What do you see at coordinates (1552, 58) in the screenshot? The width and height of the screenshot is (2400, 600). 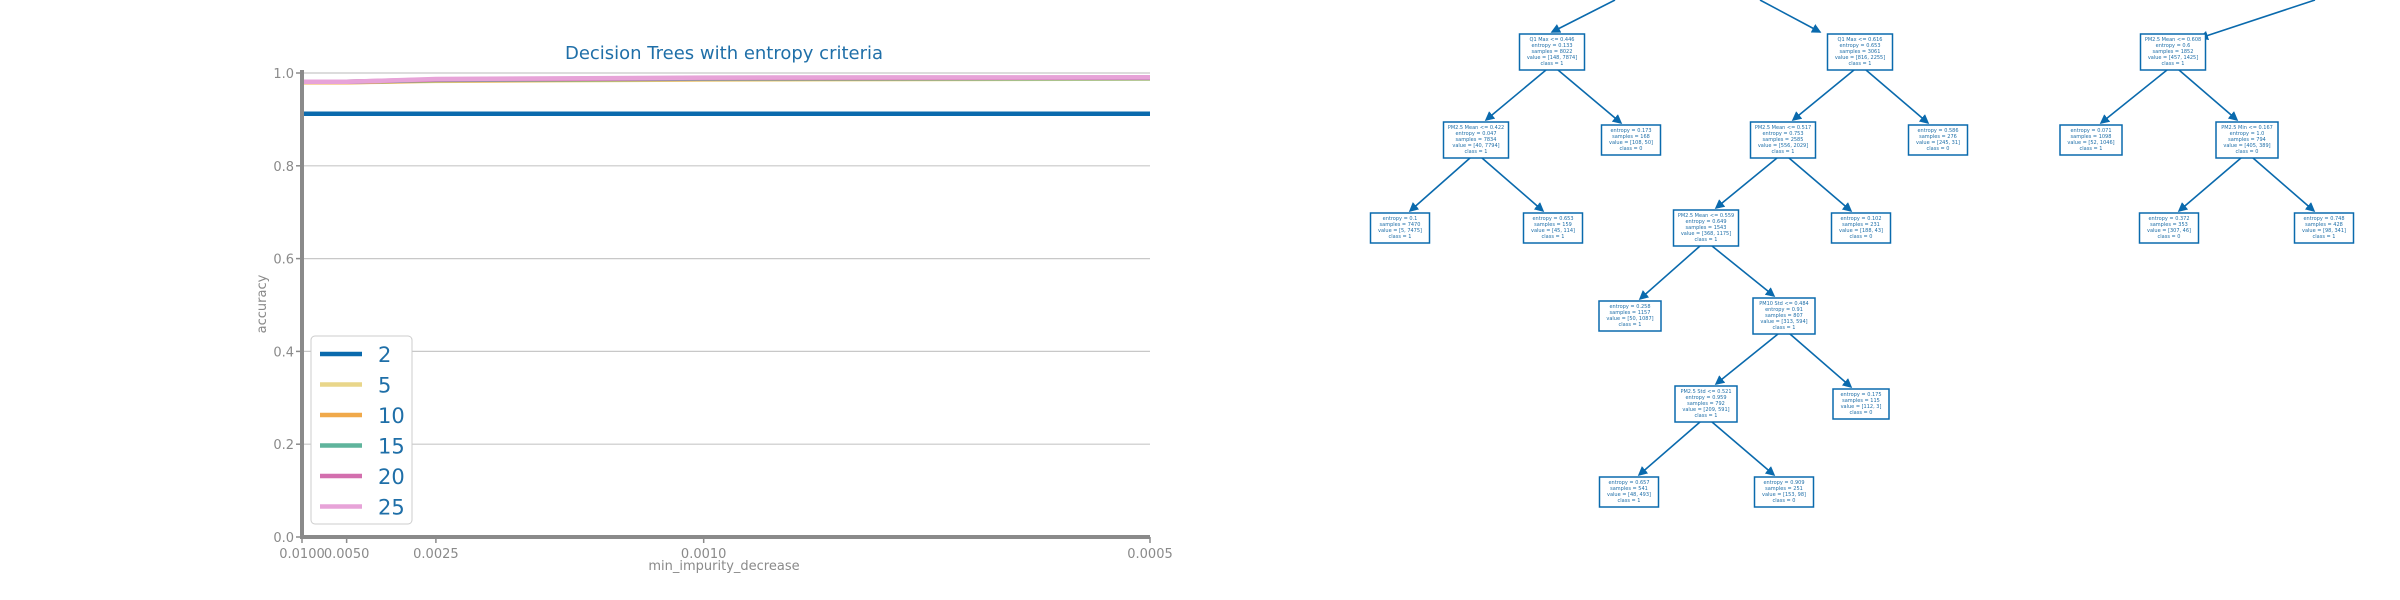 I see `tree-node-text: value = [148, 7874]` at bounding box center [1552, 58].